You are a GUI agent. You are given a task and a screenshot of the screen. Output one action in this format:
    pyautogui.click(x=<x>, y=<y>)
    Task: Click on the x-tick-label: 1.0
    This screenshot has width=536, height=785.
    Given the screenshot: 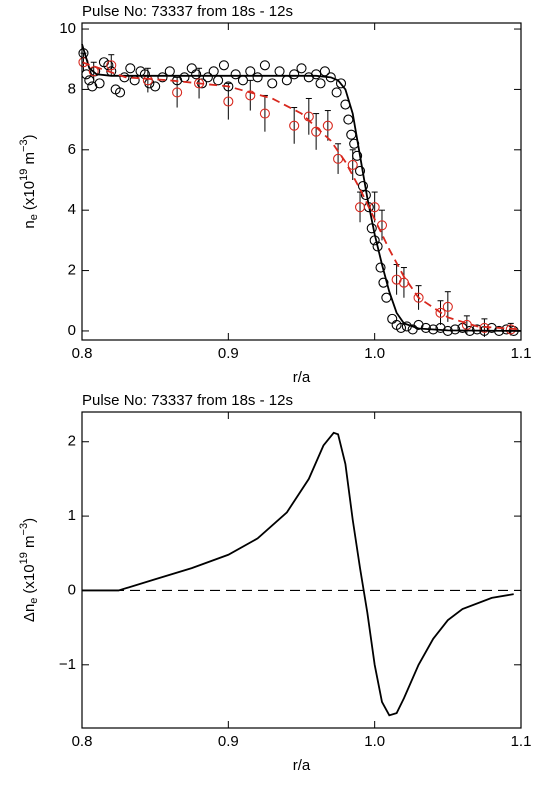 What is the action you would take?
    pyautogui.click(x=374, y=353)
    